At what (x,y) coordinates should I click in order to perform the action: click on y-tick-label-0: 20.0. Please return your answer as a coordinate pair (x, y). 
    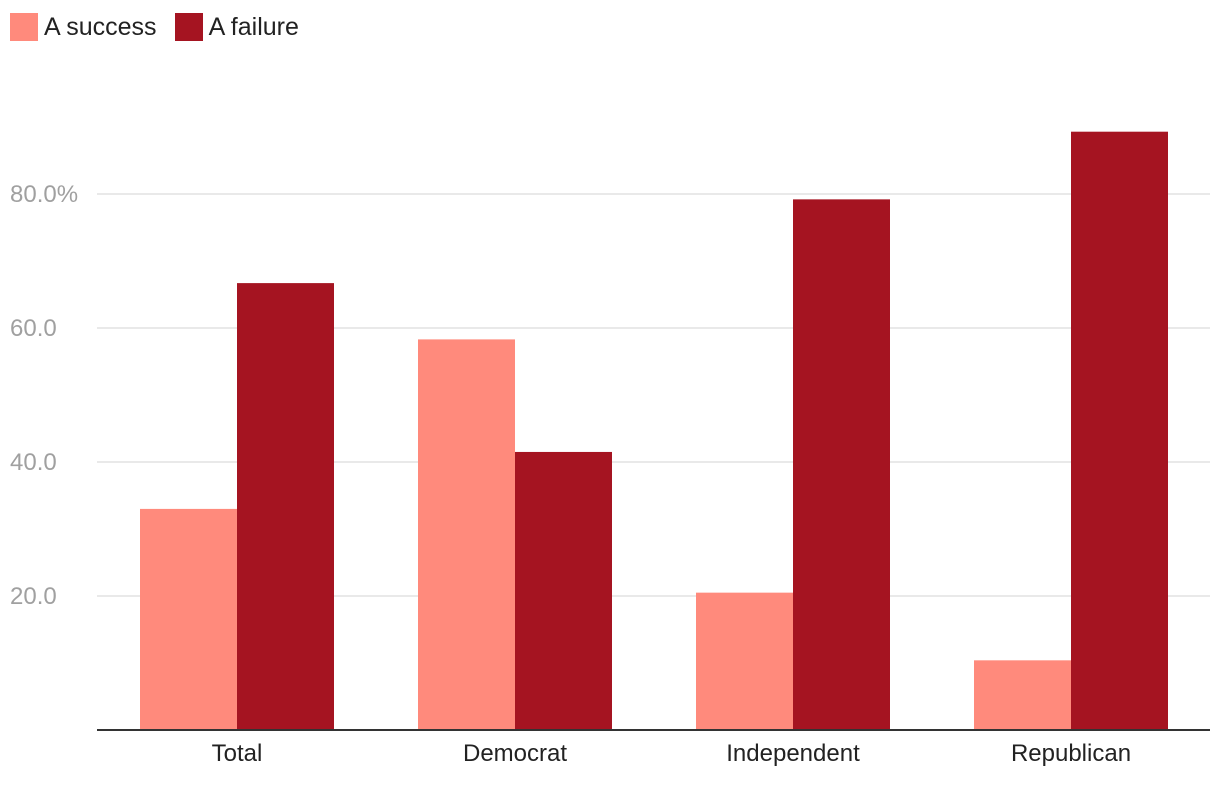
    Looking at the image, I should click on (33, 596).